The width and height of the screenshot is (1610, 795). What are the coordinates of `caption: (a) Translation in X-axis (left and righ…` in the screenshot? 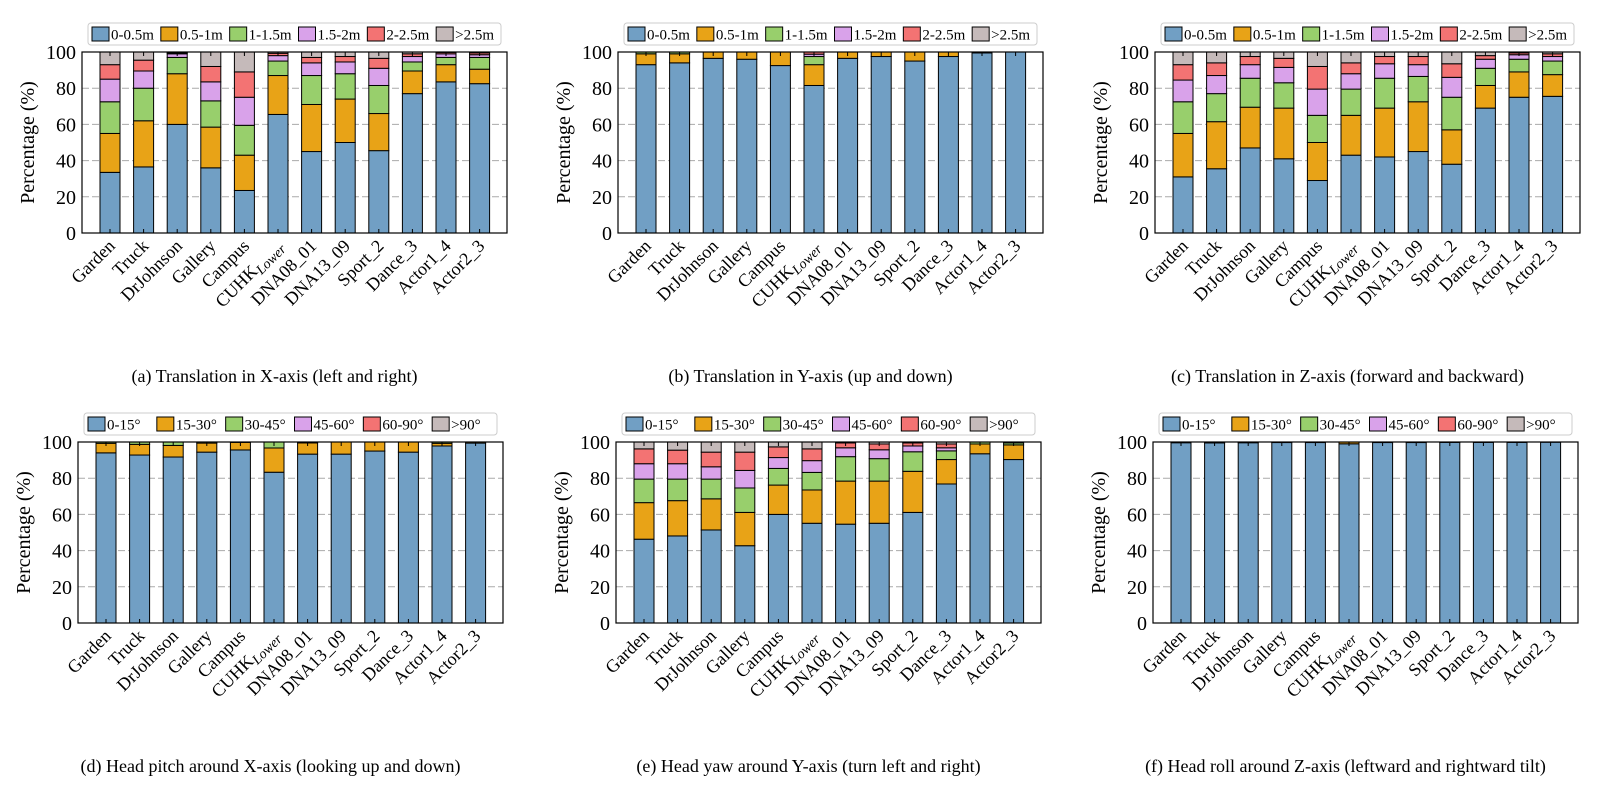 It's located at (275, 376).